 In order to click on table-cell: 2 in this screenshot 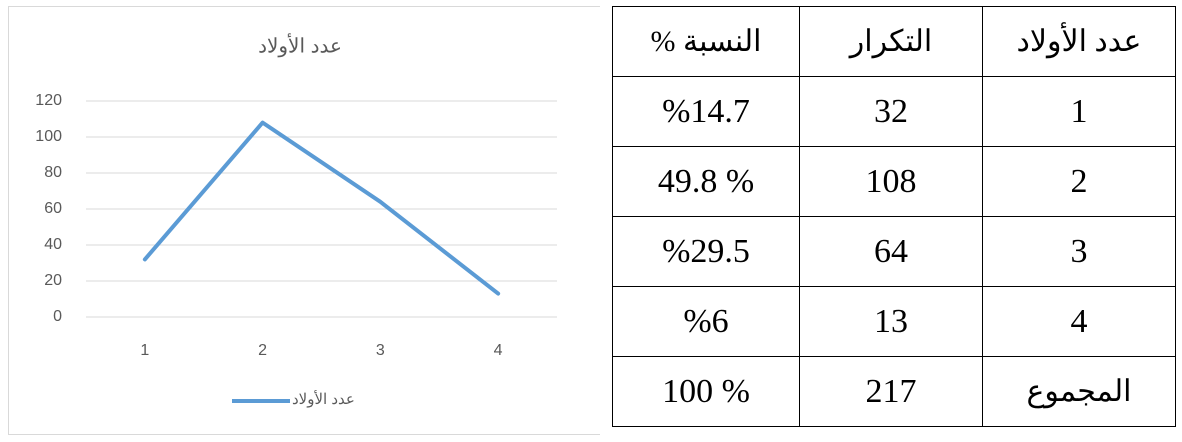, I will do `click(1079, 181)`.